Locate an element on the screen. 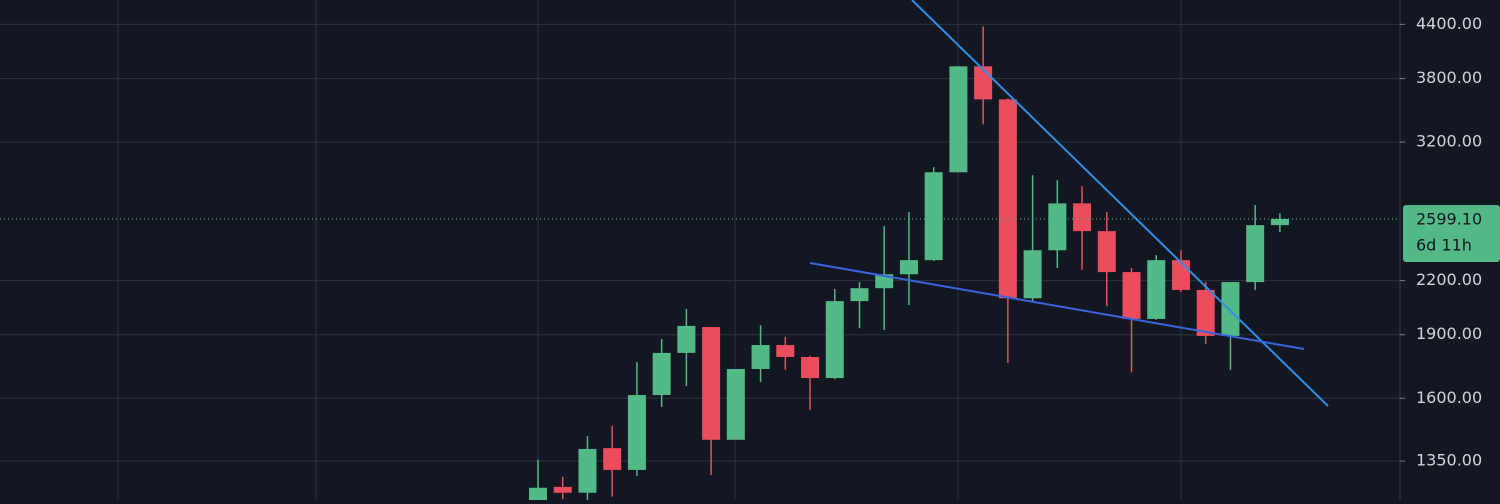 The image size is (1500, 504). y-tick-label: 3800.00 is located at coordinates (1449, 77).